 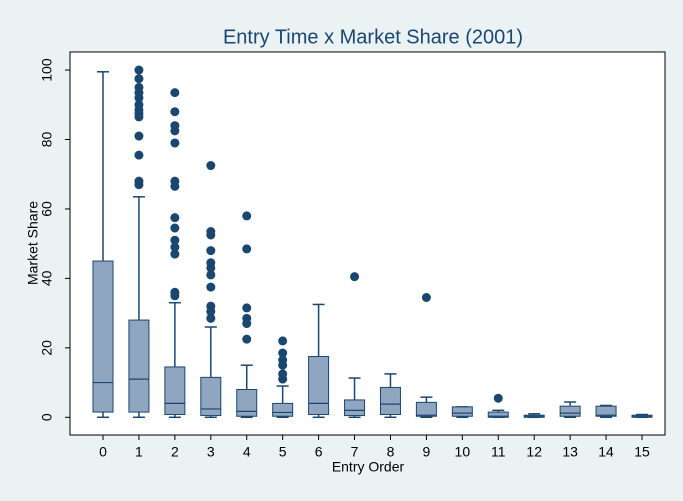 What do you see at coordinates (47, 348) in the screenshot?
I see `y-tick-label: 20` at bounding box center [47, 348].